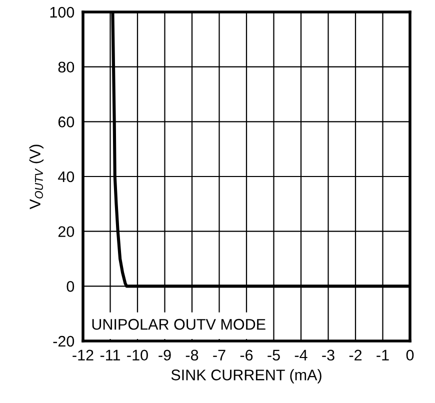 Image resolution: width=435 pixels, height=403 pixels. Describe the element at coordinates (355, 355) in the screenshot. I see `x-tick-label: -2` at that location.